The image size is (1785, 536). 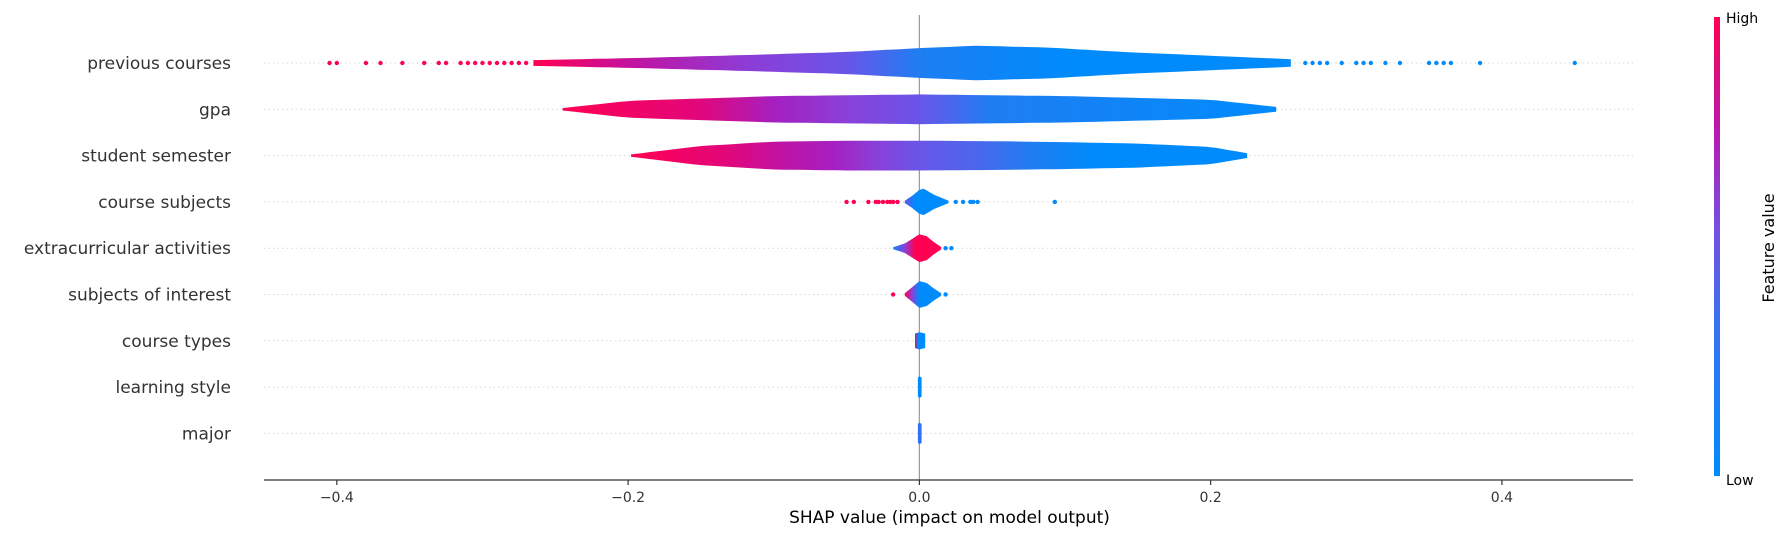 What do you see at coordinates (337, 498) in the screenshot?
I see `x-tick-label: −0.4` at bounding box center [337, 498].